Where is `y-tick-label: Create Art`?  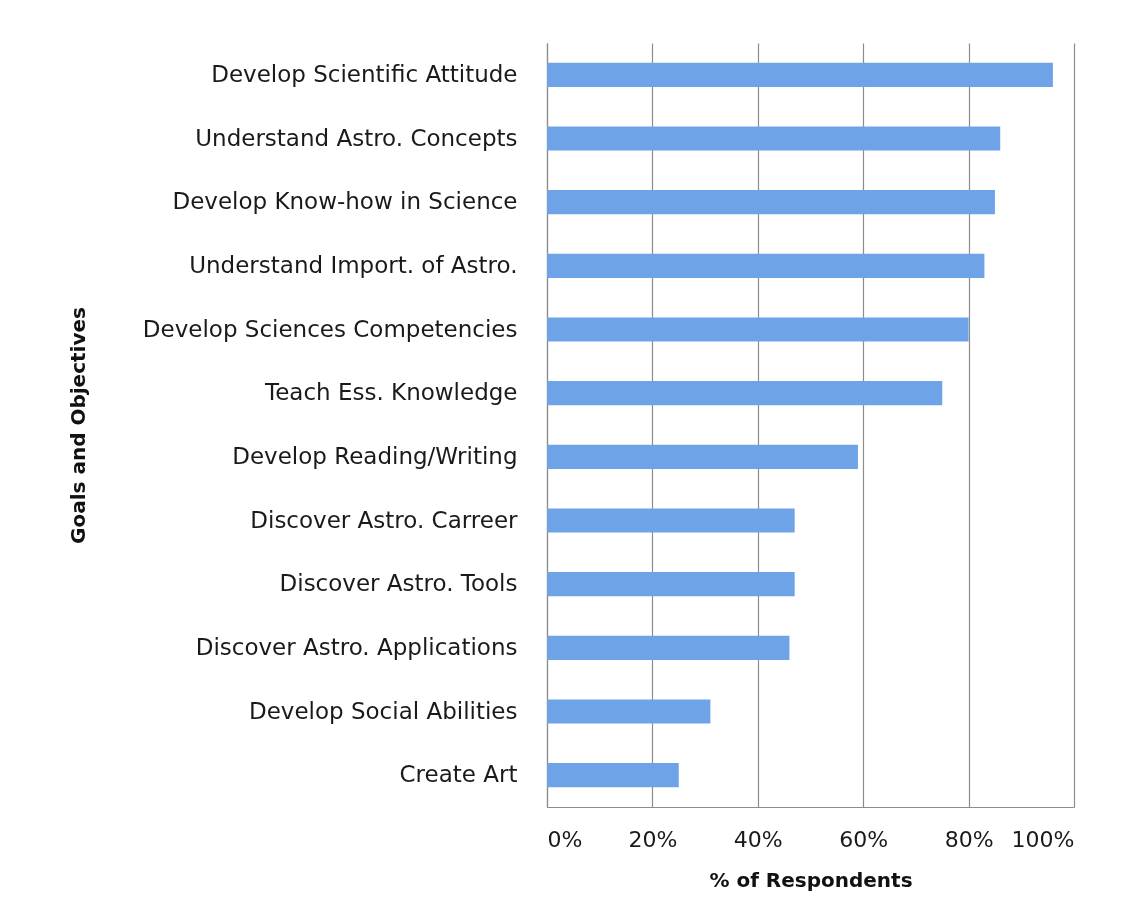 y-tick-label: Create Art is located at coordinates (458, 774).